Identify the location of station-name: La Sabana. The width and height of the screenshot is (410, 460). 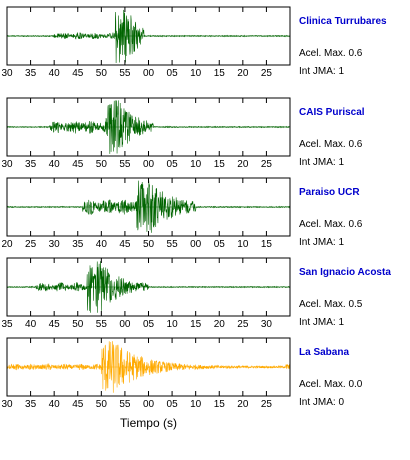
(324, 352).